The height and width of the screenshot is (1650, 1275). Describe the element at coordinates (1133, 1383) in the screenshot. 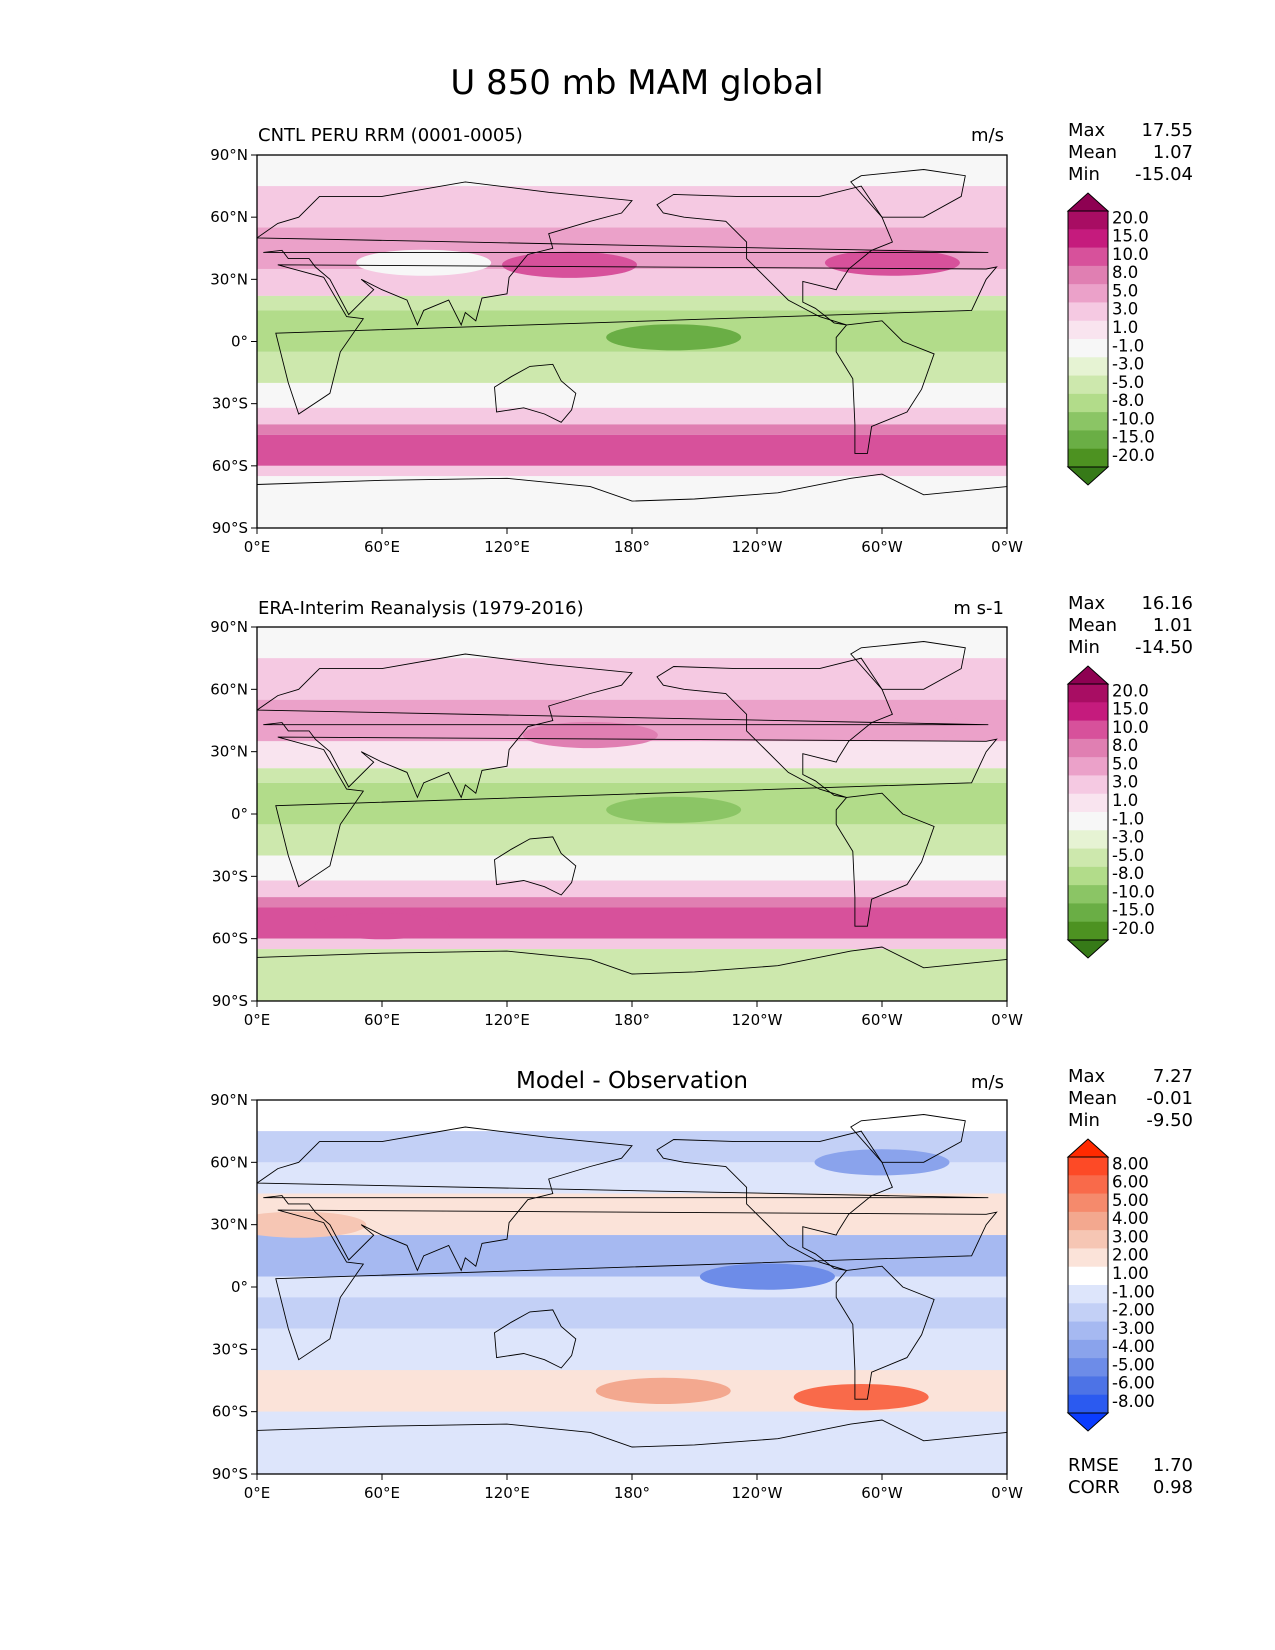

I see `colorbar-label: -6.00` at that location.